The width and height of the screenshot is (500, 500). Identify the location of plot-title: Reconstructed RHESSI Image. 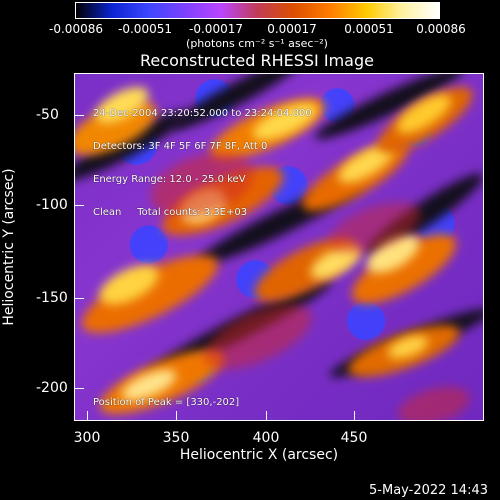
(257, 60).